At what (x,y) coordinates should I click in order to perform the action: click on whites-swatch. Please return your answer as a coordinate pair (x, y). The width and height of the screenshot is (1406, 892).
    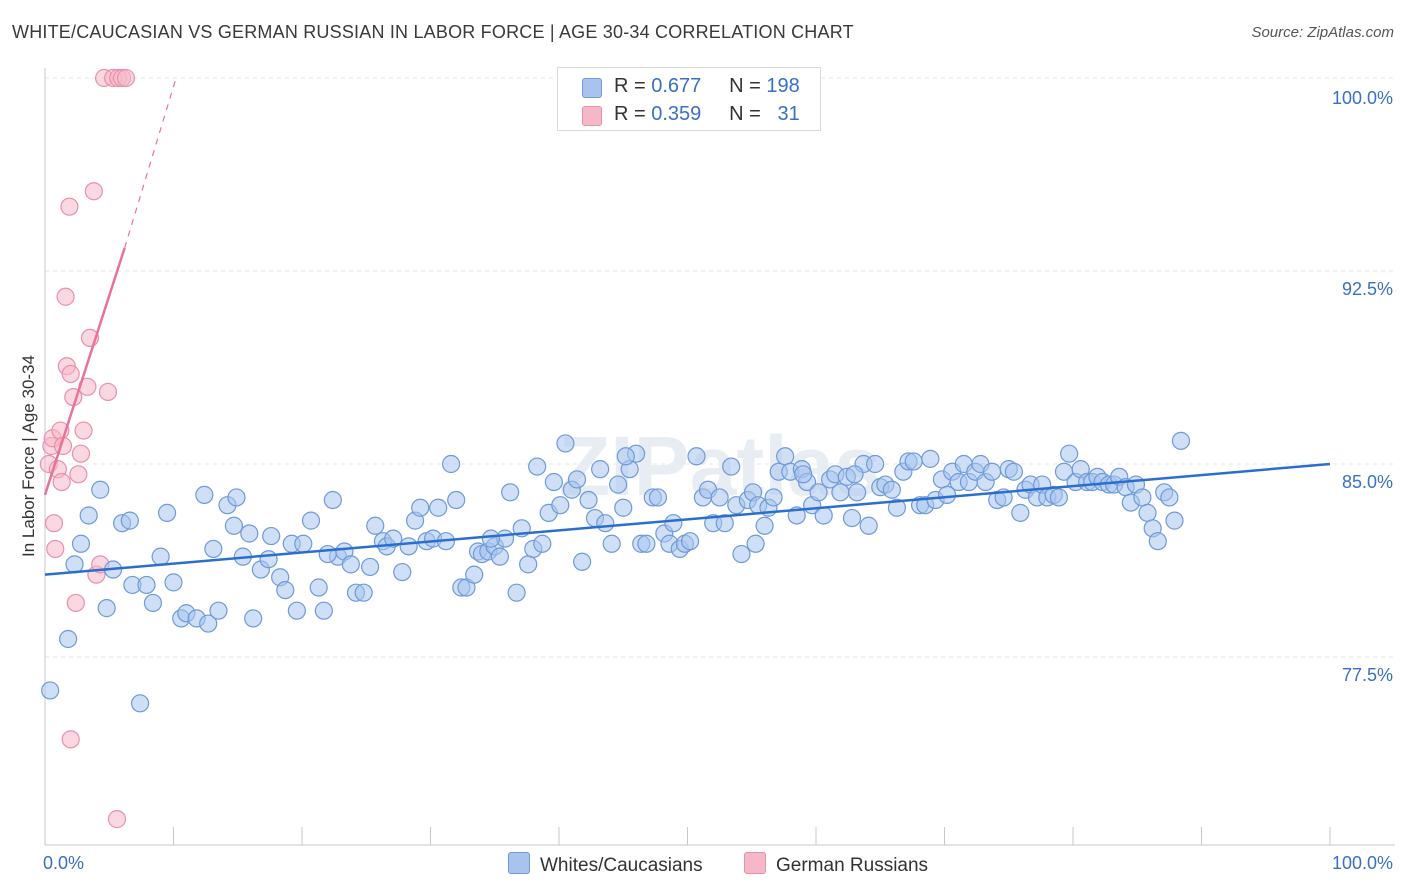
    Looking at the image, I should click on (592, 88).